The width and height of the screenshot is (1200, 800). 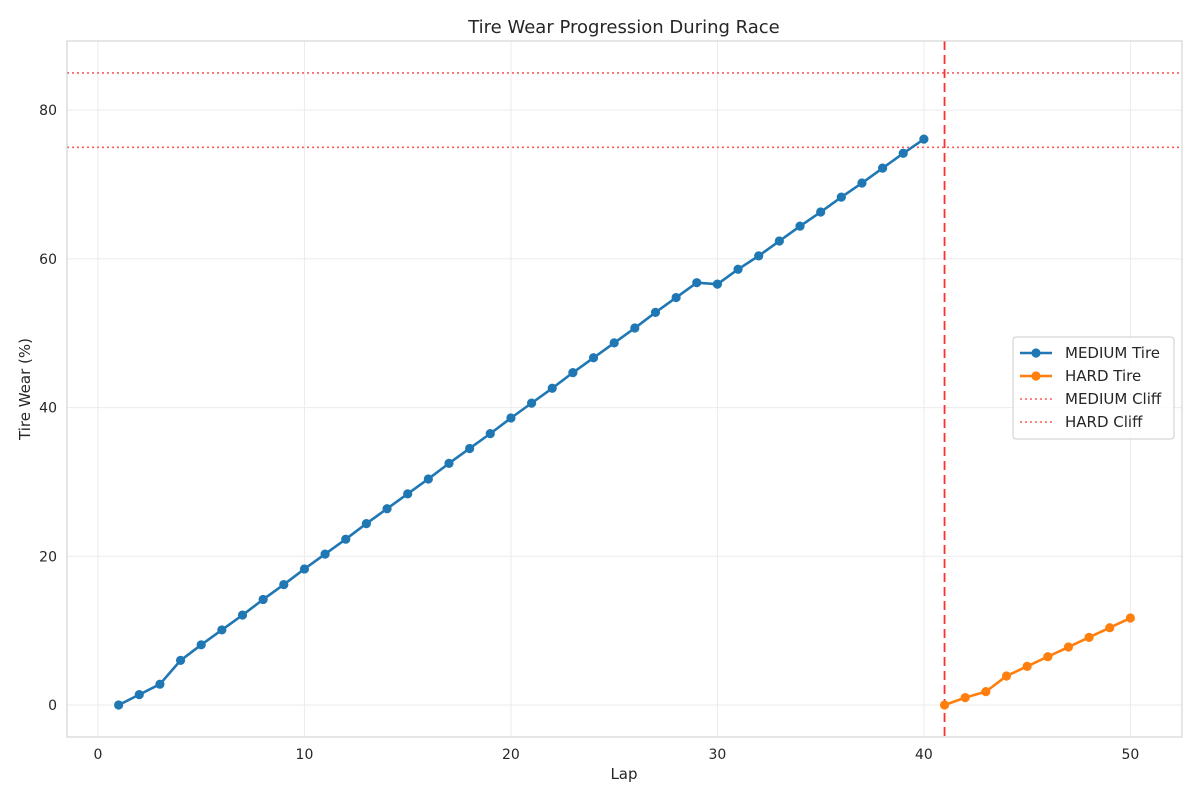 What do you see at coordinates (924, 755) in the screenshot?
I see `x-tick-label: 40` at bounding box center [924, 755].